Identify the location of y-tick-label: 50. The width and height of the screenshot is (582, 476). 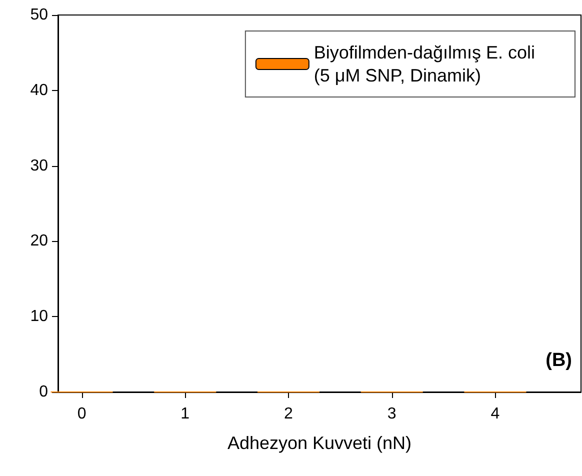
(39, 15).